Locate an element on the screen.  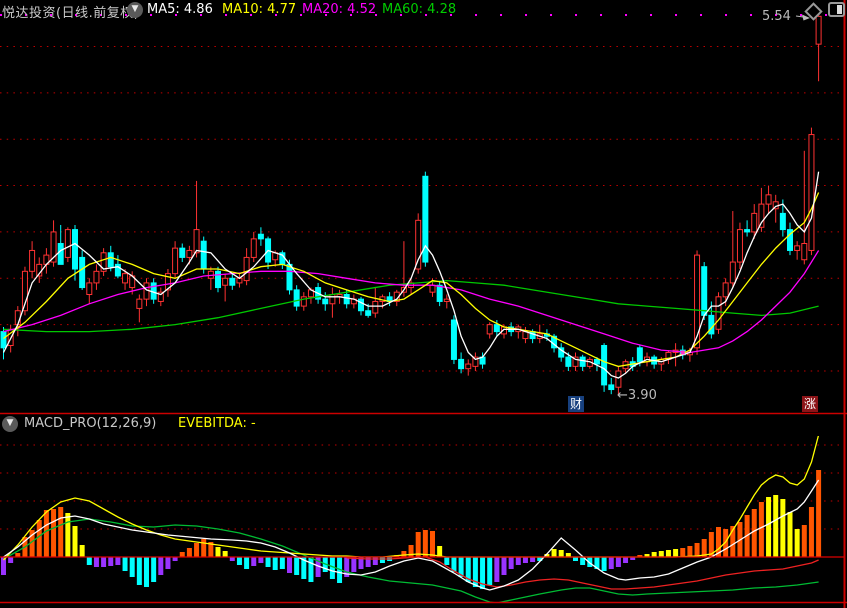
split-panel-icon is located at coordinates (836, 9).